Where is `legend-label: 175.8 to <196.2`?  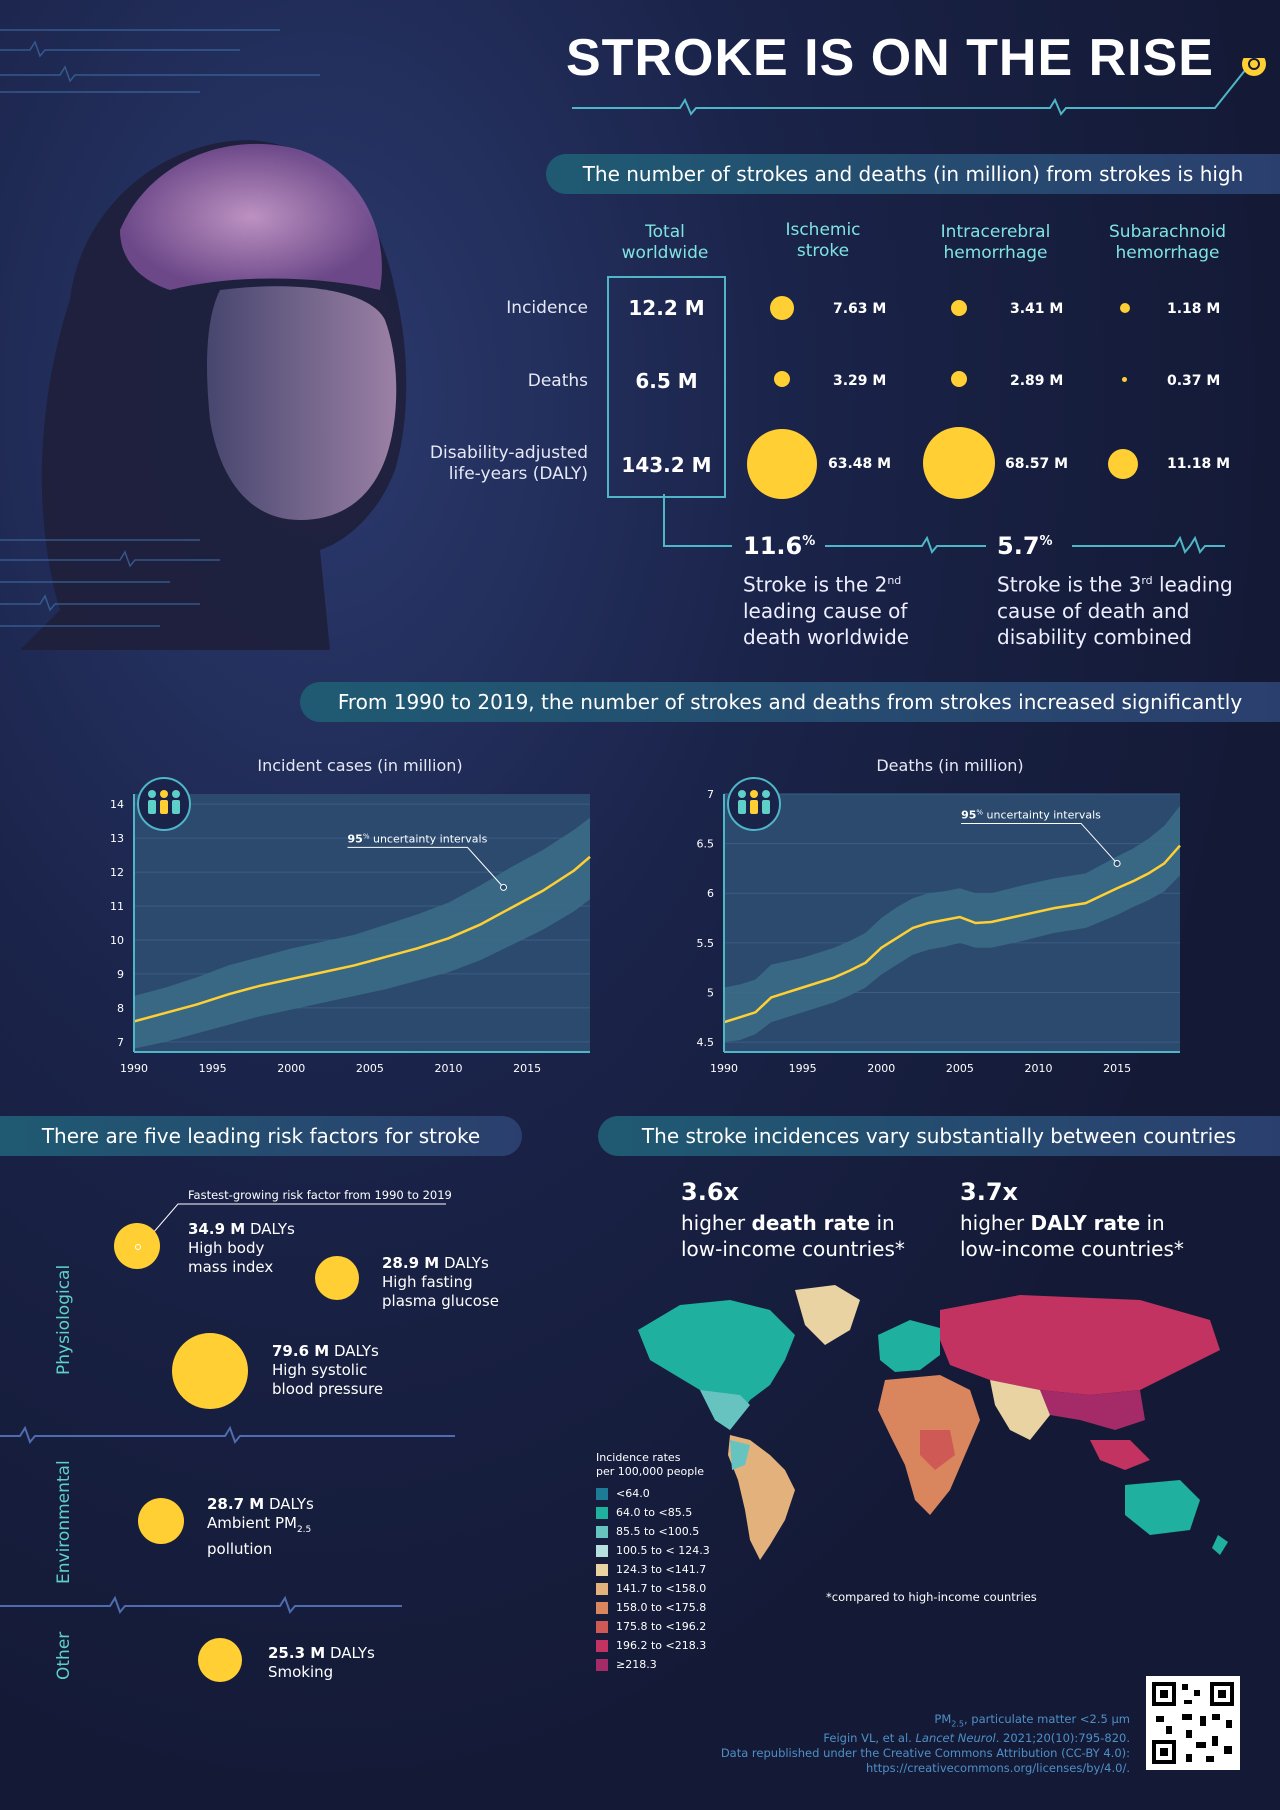
legend-label: 175.8 to <196.2 is located at coordinates (661, 1626).